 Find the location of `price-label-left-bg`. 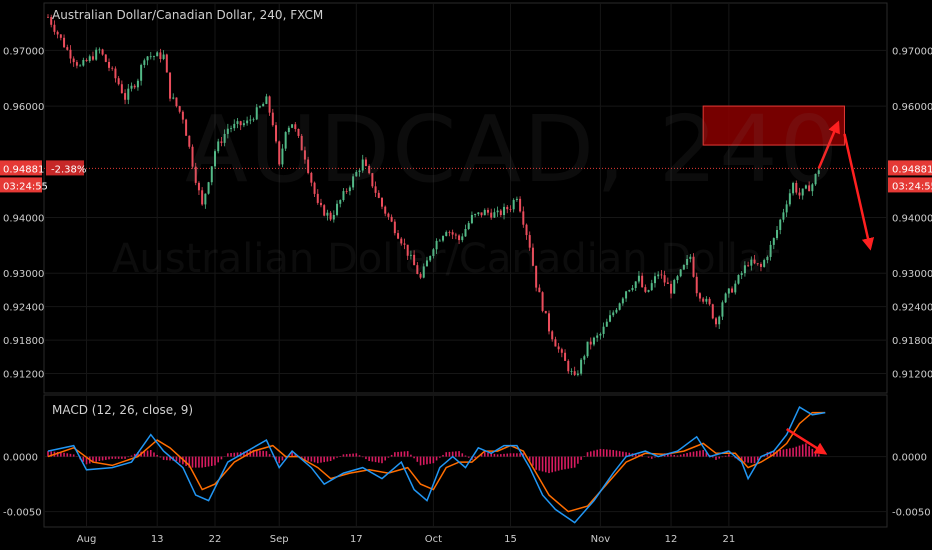

price-label-left-bg is located at coordinates (21, 168).